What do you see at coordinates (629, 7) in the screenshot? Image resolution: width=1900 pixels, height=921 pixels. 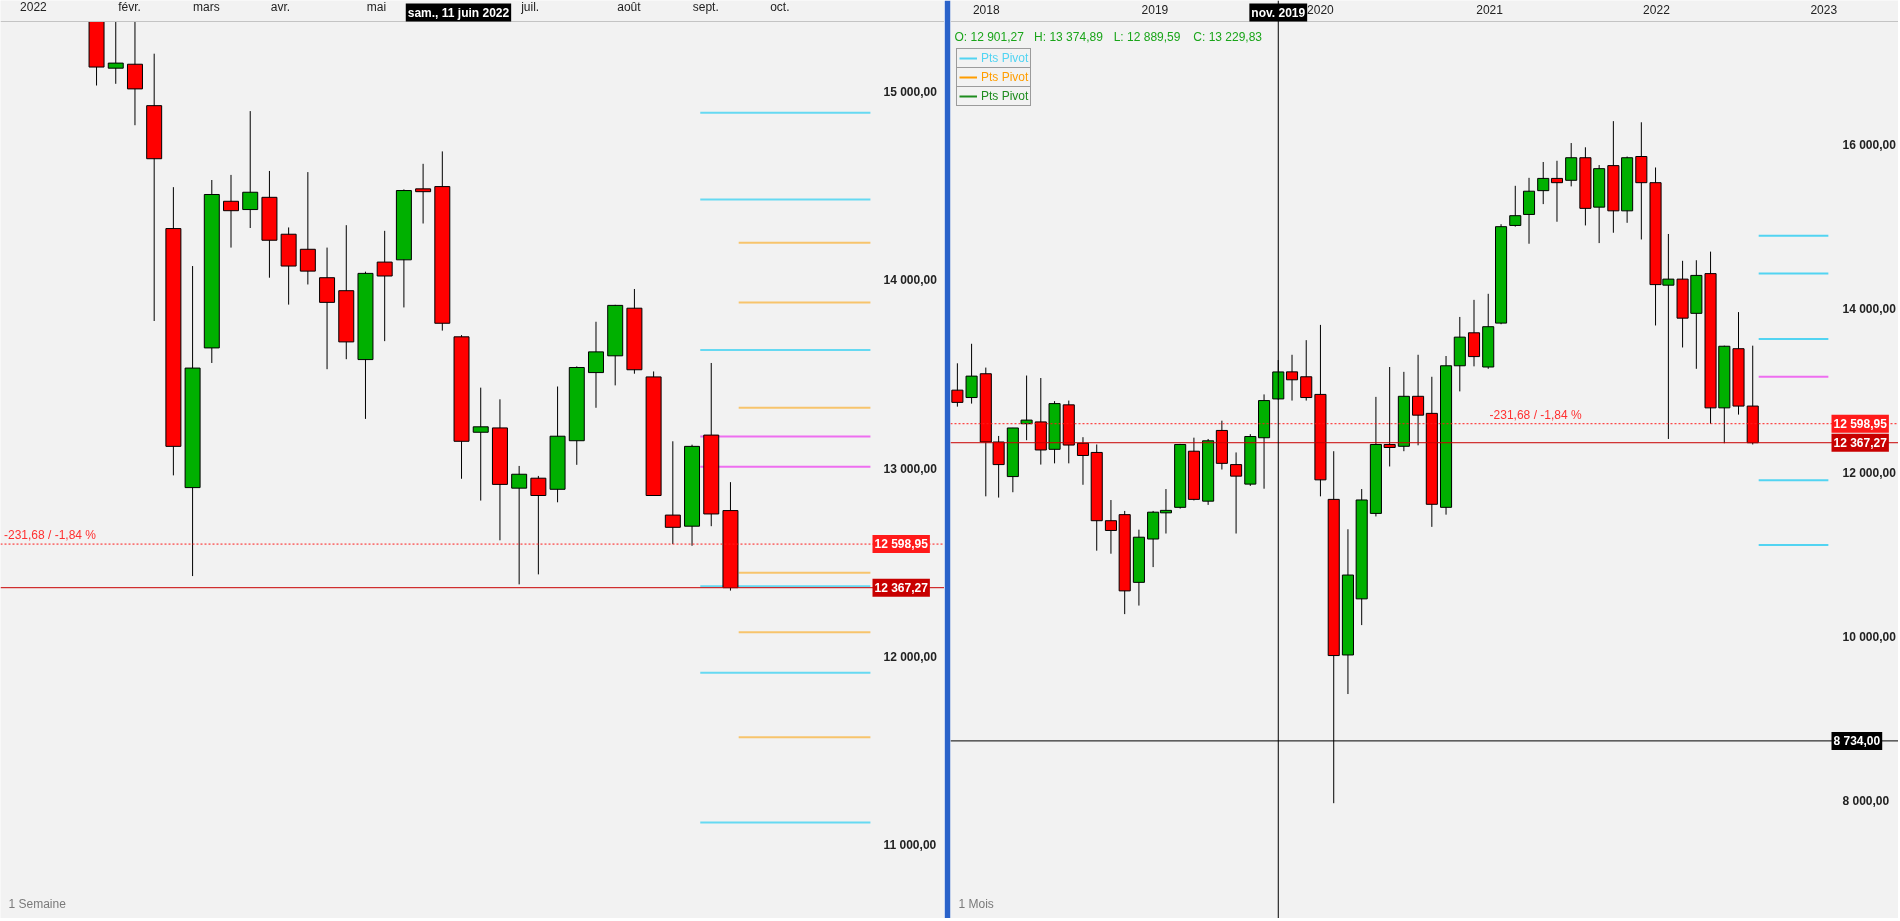 I see `x-tick-label: août` at bounding box center [629, 7].